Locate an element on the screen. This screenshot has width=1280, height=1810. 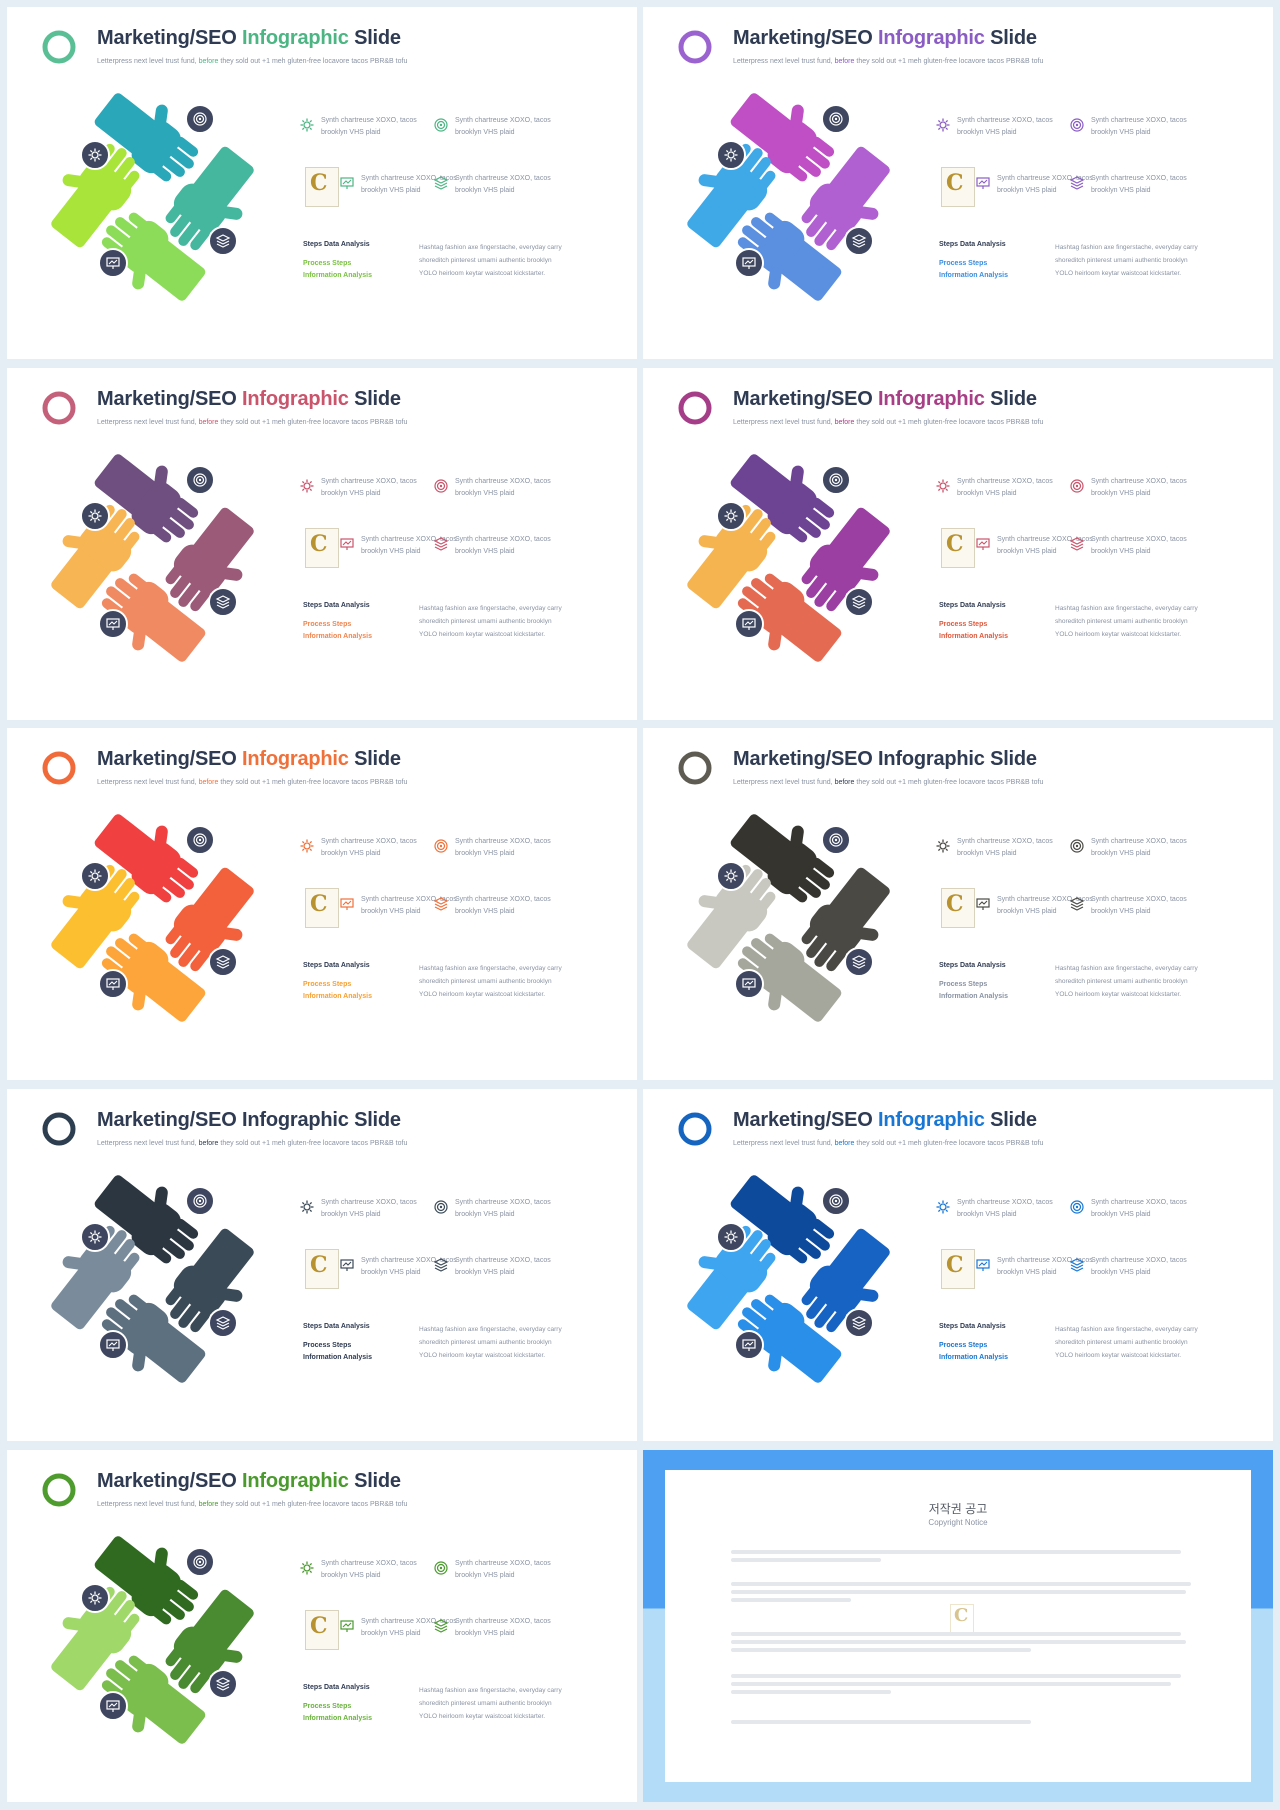
notice-paper: 저작권 공고 Copyright Notice C is located at coordinates (958, 1626).